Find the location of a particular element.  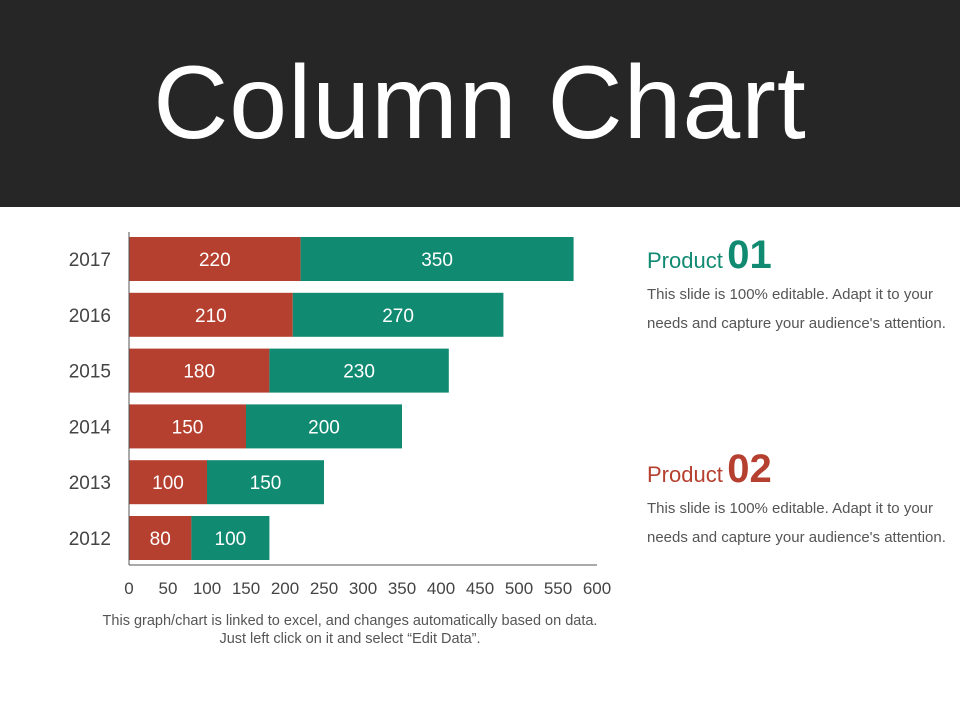

x-tick-label-450: 450 is located at coordinates (480, 588).